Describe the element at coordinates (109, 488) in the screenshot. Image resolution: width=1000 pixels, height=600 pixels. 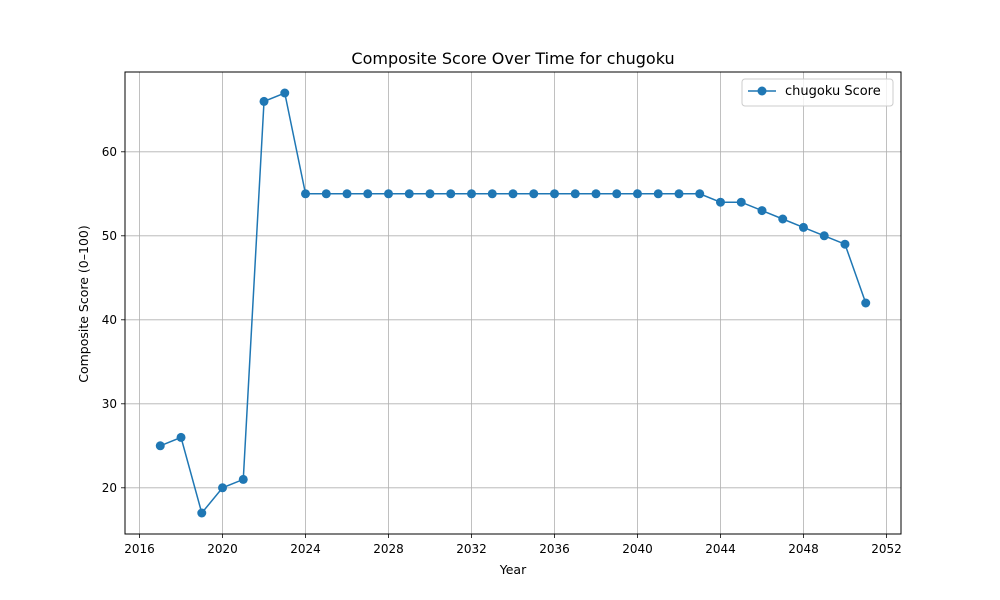
I see `y-tick-label: 20` at that location.